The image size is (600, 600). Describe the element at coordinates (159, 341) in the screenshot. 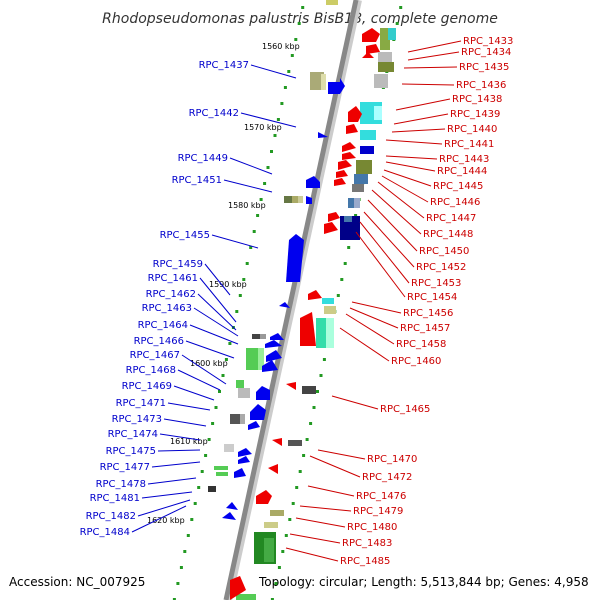

I see `gene-label: RPC_1466` at that location.